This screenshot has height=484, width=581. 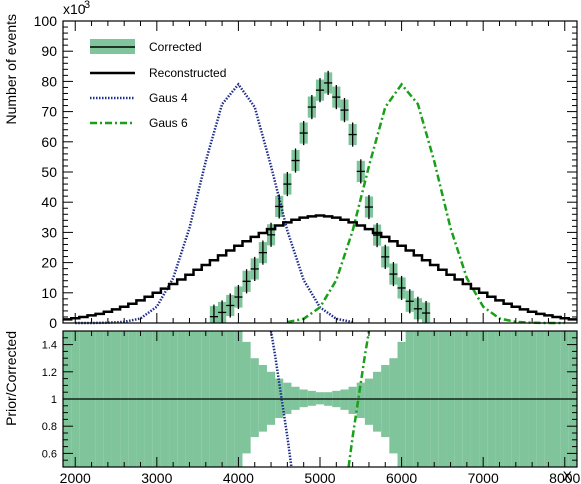 What do you see at coordinates (49, 202) in the screenshot?
I see `main-y-tick-label: 40` at bounding box center [49, 202].